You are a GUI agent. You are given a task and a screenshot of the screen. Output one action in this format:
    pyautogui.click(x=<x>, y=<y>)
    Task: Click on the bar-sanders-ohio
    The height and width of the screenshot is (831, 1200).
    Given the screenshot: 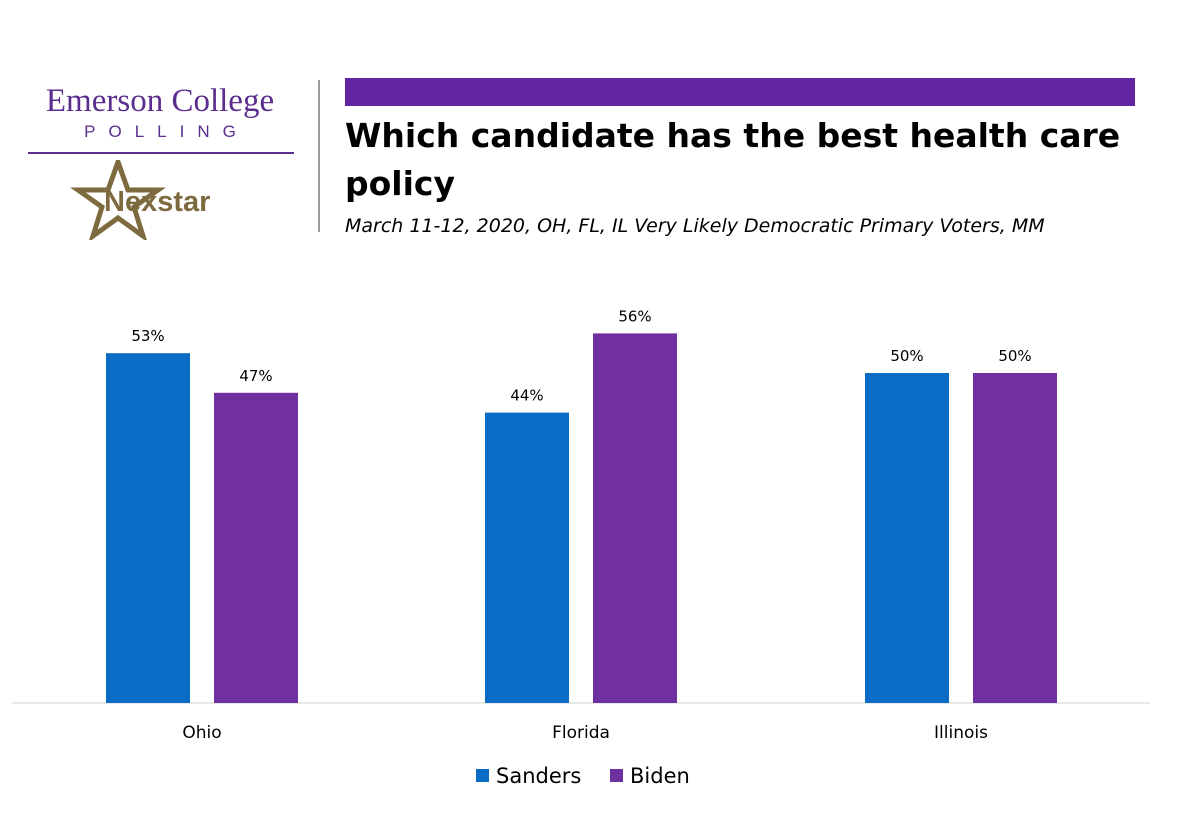 What is the action you would take?
    pyautogui.click(x=148, y=528)
    